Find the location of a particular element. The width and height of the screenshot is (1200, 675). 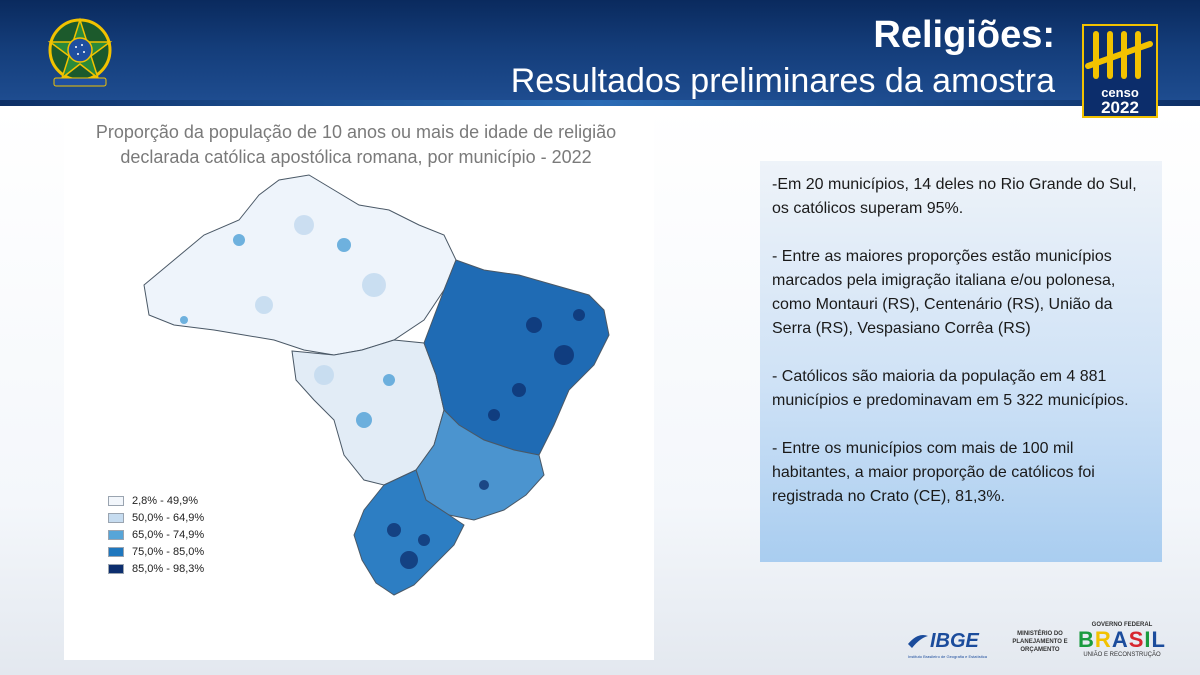

legend-label: 50,0% - 64,9% is located at coordinates (168, 517).